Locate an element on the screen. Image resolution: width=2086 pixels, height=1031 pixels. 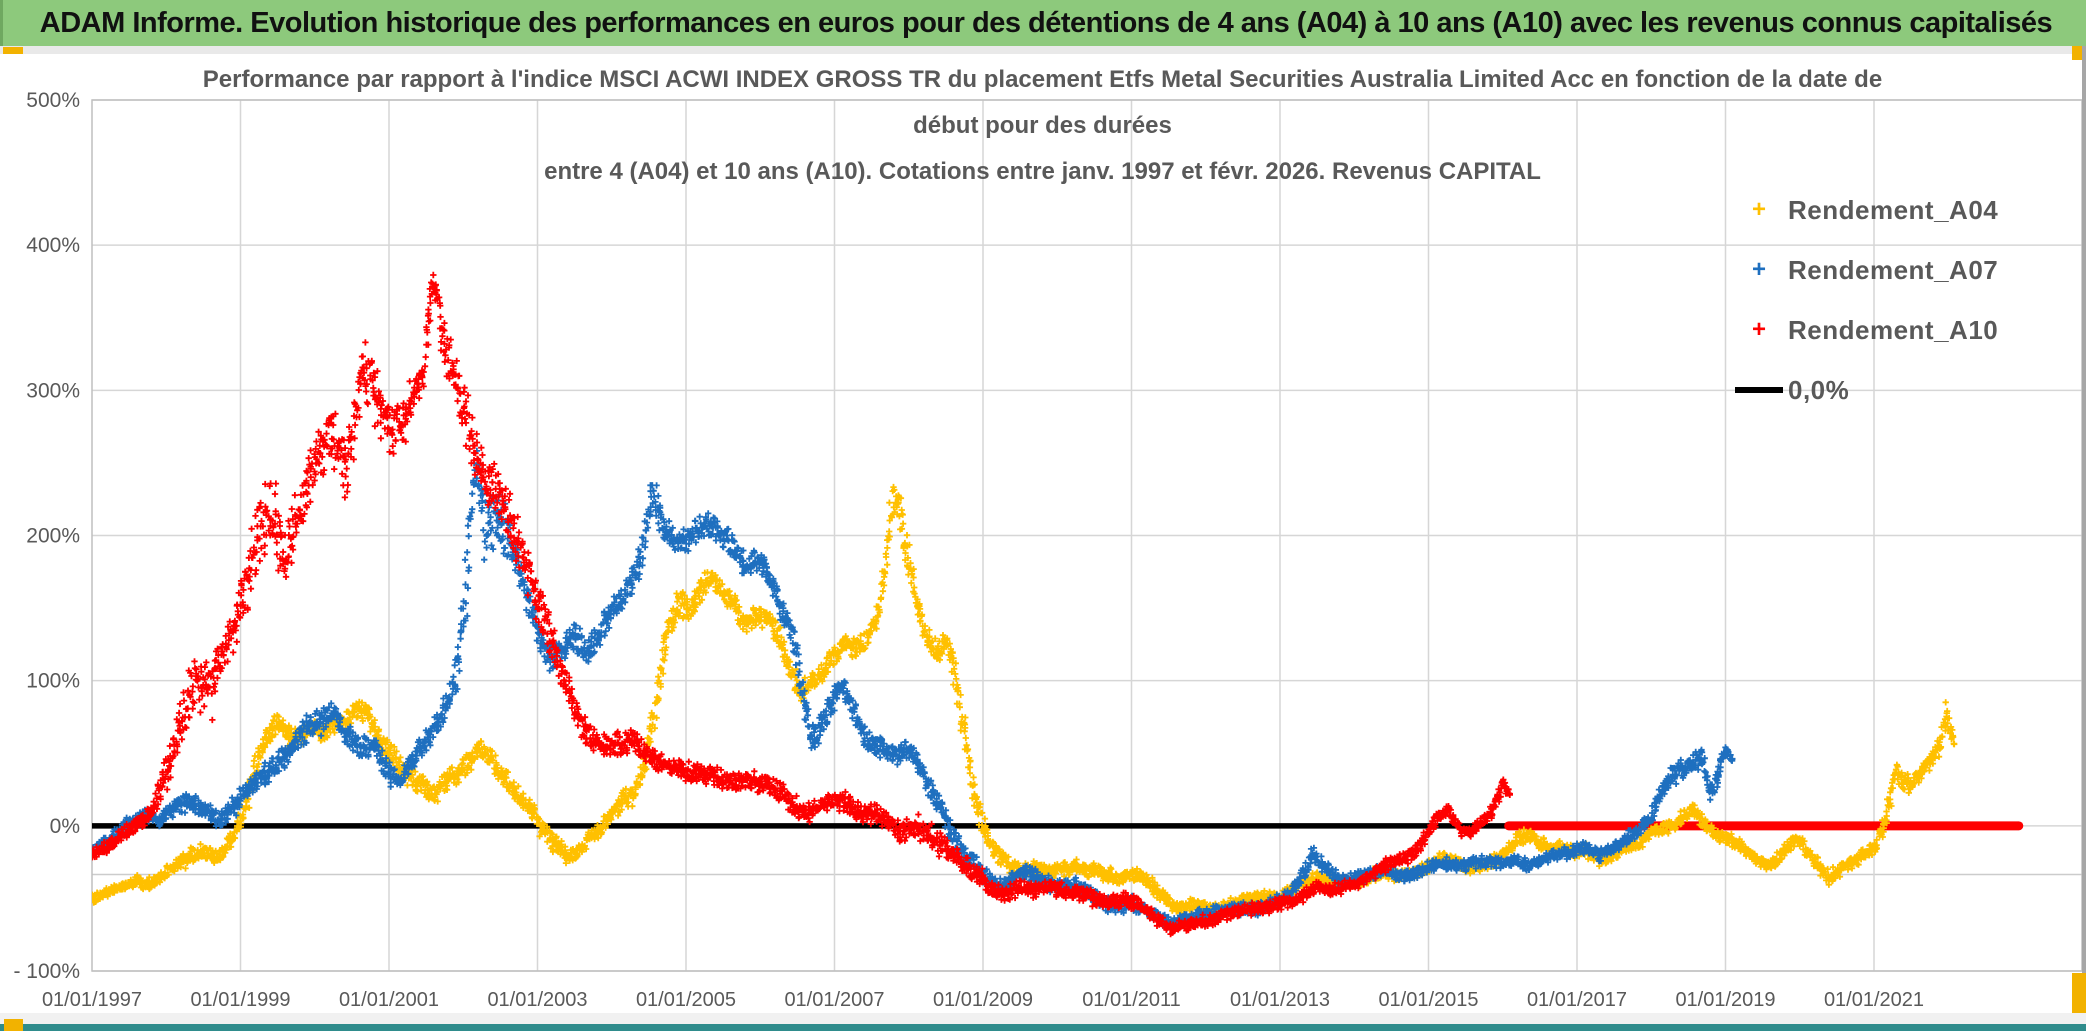
y-tick-label: 0% is located at coordinates (65, 826).